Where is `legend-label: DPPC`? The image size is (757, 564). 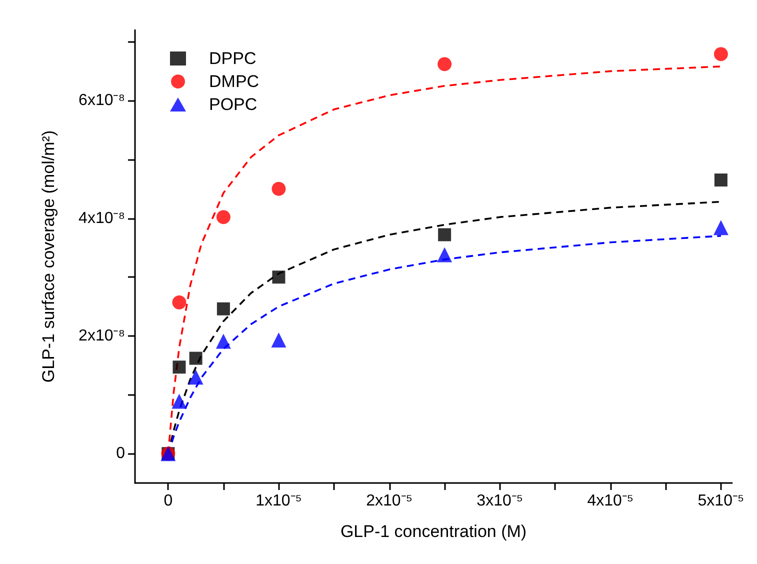 legend-label: DPPC is located at coordinates (232, 58).